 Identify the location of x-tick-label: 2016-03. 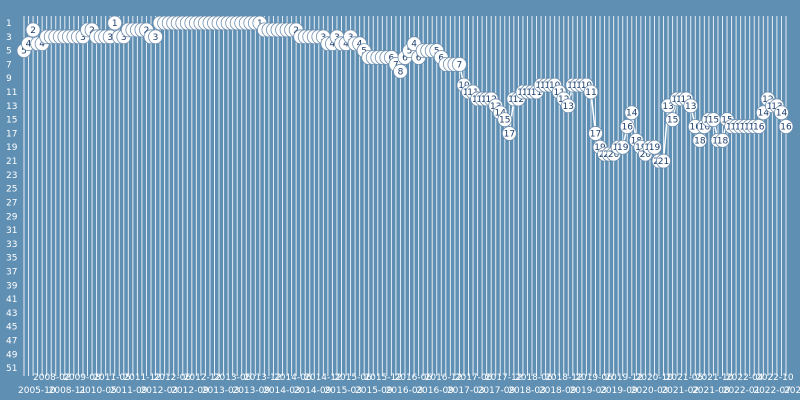
(405, 391).